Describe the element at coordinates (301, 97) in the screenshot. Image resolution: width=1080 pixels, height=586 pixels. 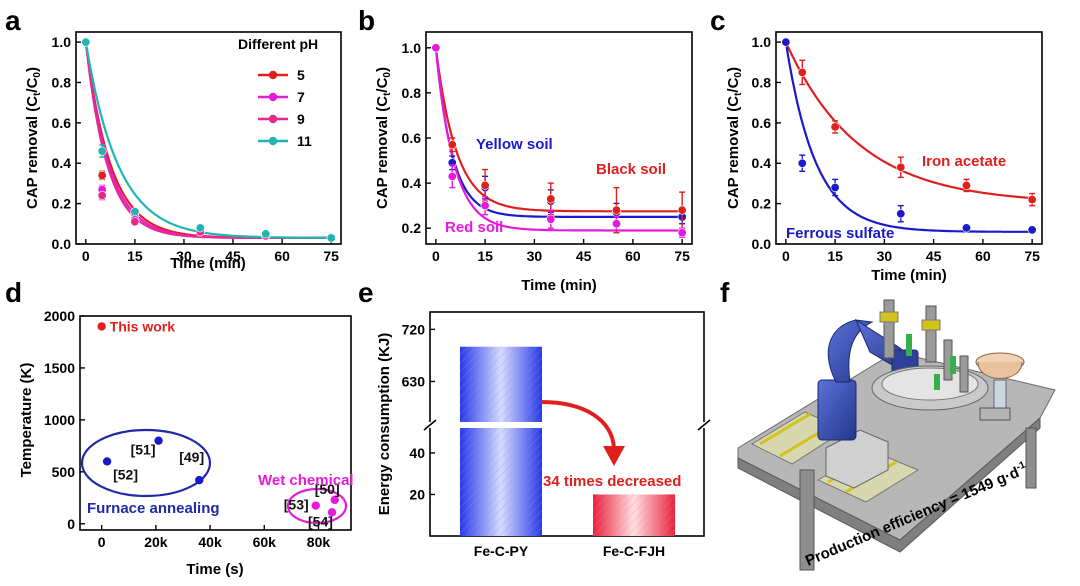
I see `legend-label: 7` at that location.